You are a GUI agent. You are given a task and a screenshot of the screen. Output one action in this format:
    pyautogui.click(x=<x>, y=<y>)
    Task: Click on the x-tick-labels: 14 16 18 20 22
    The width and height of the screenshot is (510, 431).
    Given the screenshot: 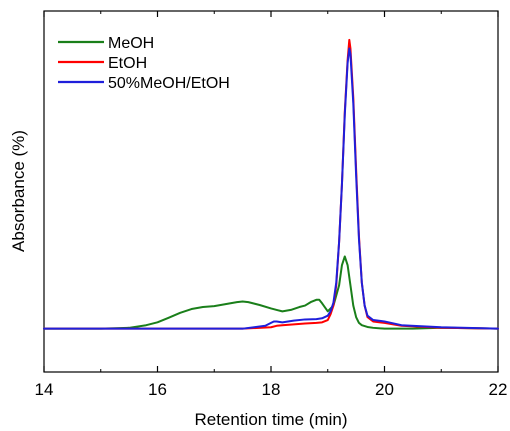 What is the action you would take?
    pyautogui.click(x=271, y=389)
    